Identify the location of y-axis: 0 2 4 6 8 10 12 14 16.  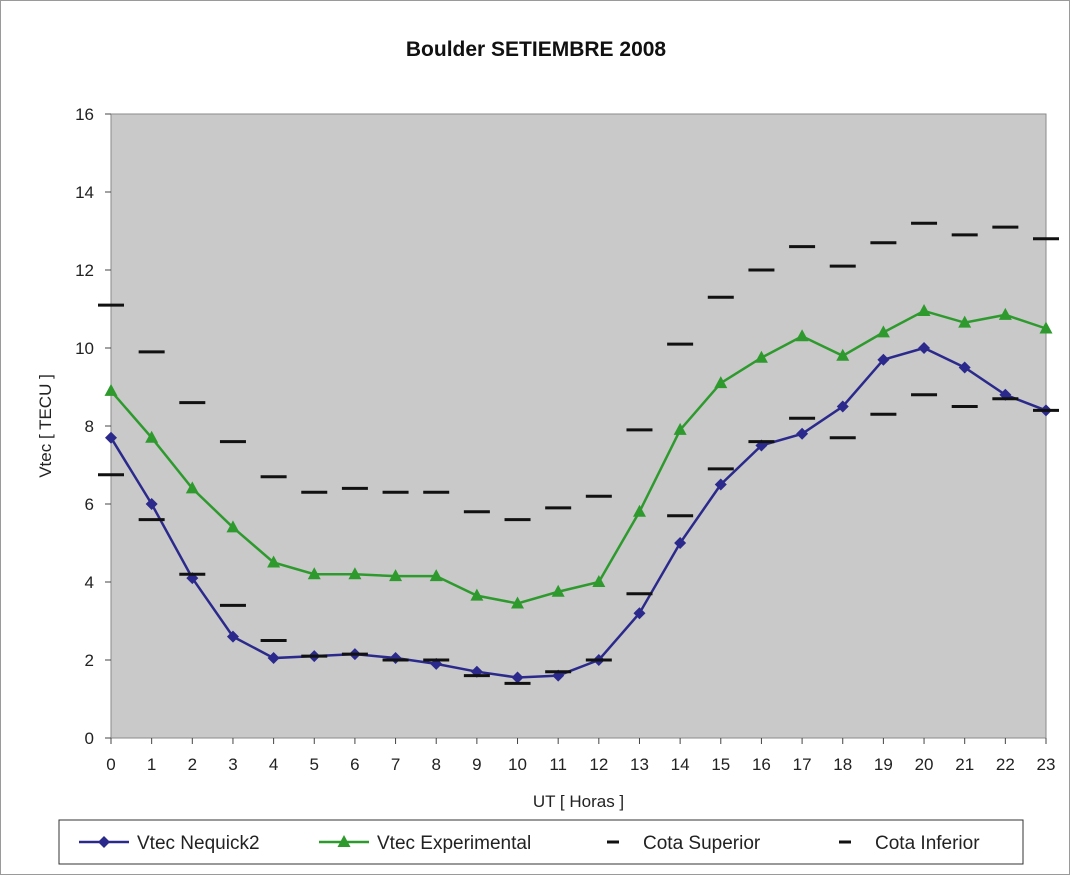
(93, 426).